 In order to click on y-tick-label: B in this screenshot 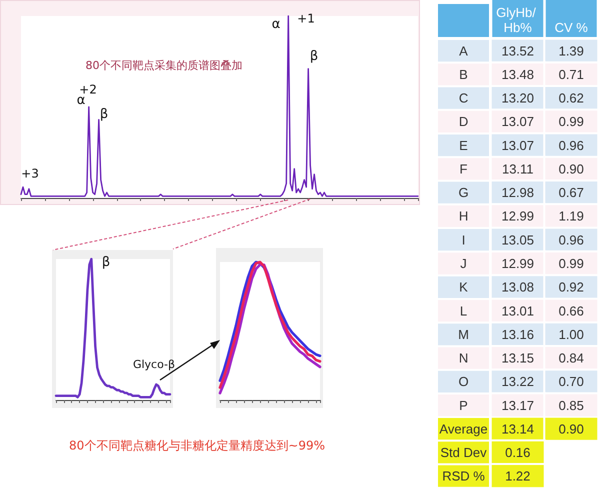, I will do `click(463, 74)`.